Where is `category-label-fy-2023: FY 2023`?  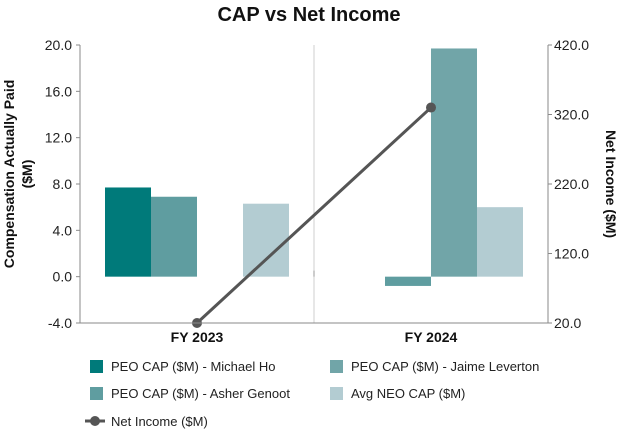
category-label-fy-2023: FY 2023 is located at coordinates (197, 337).